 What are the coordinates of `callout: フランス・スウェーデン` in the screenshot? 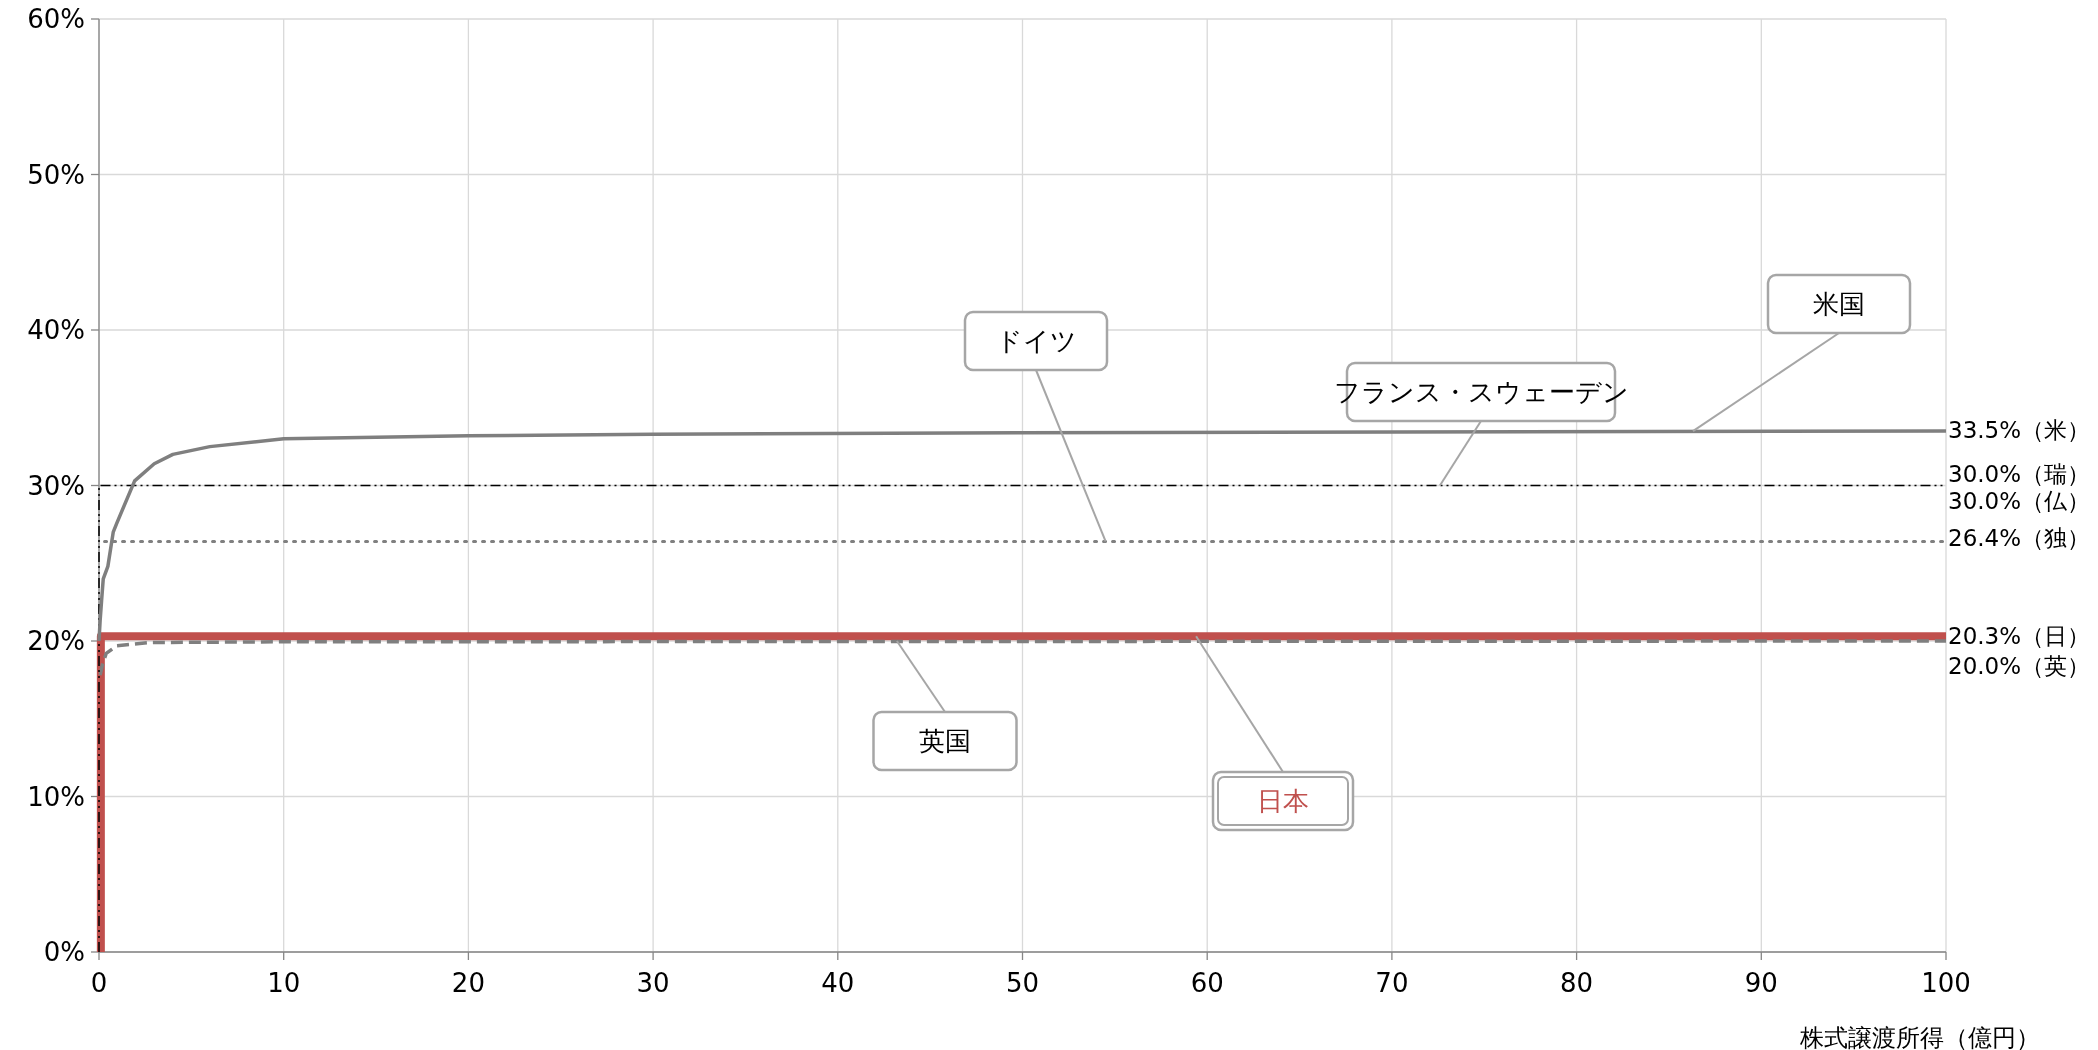 It's located at (1481, 424).